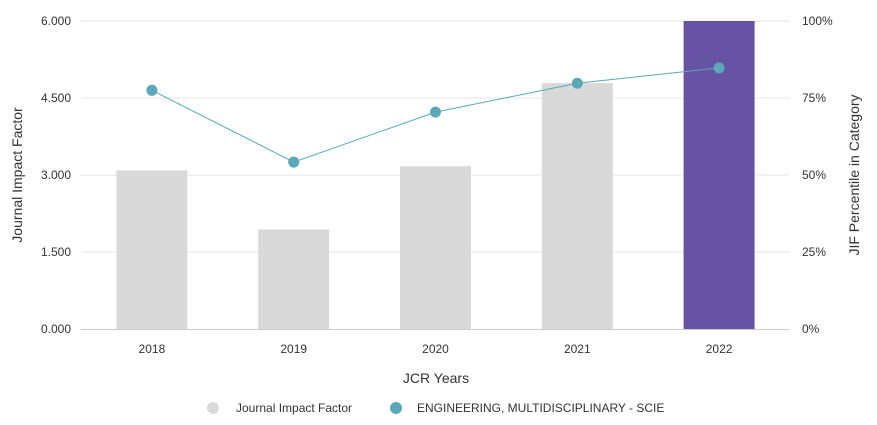 The image size is (877, 425). What do you see at coordinates (577, 349) in the screenshot?
I see `x-tick-label: 2021` at bounding box center [577, 349].